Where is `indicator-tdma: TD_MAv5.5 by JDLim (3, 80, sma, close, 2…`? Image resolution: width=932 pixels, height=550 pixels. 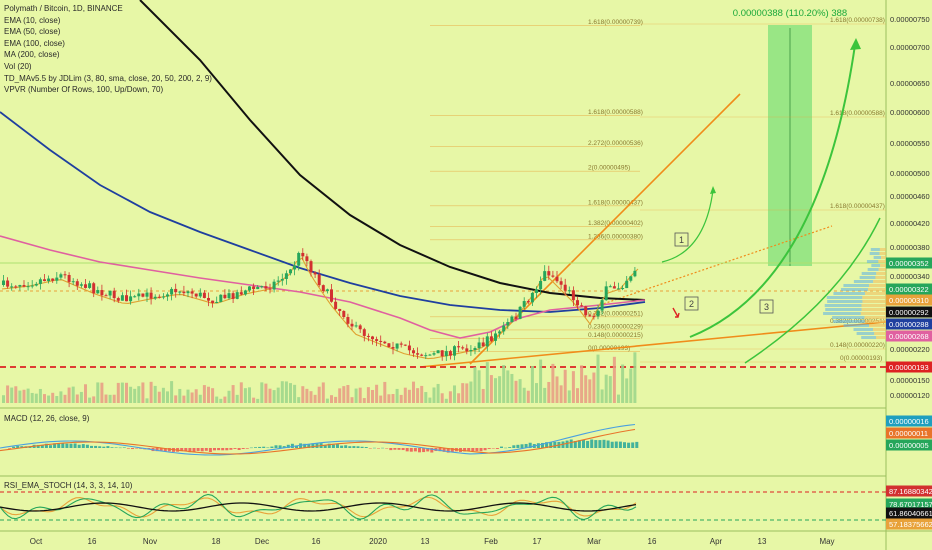
indicator-tdma: TD_MAv5.5 by JDLim (3, 80, sma, close, 2… is located at coordinates (108, 78).